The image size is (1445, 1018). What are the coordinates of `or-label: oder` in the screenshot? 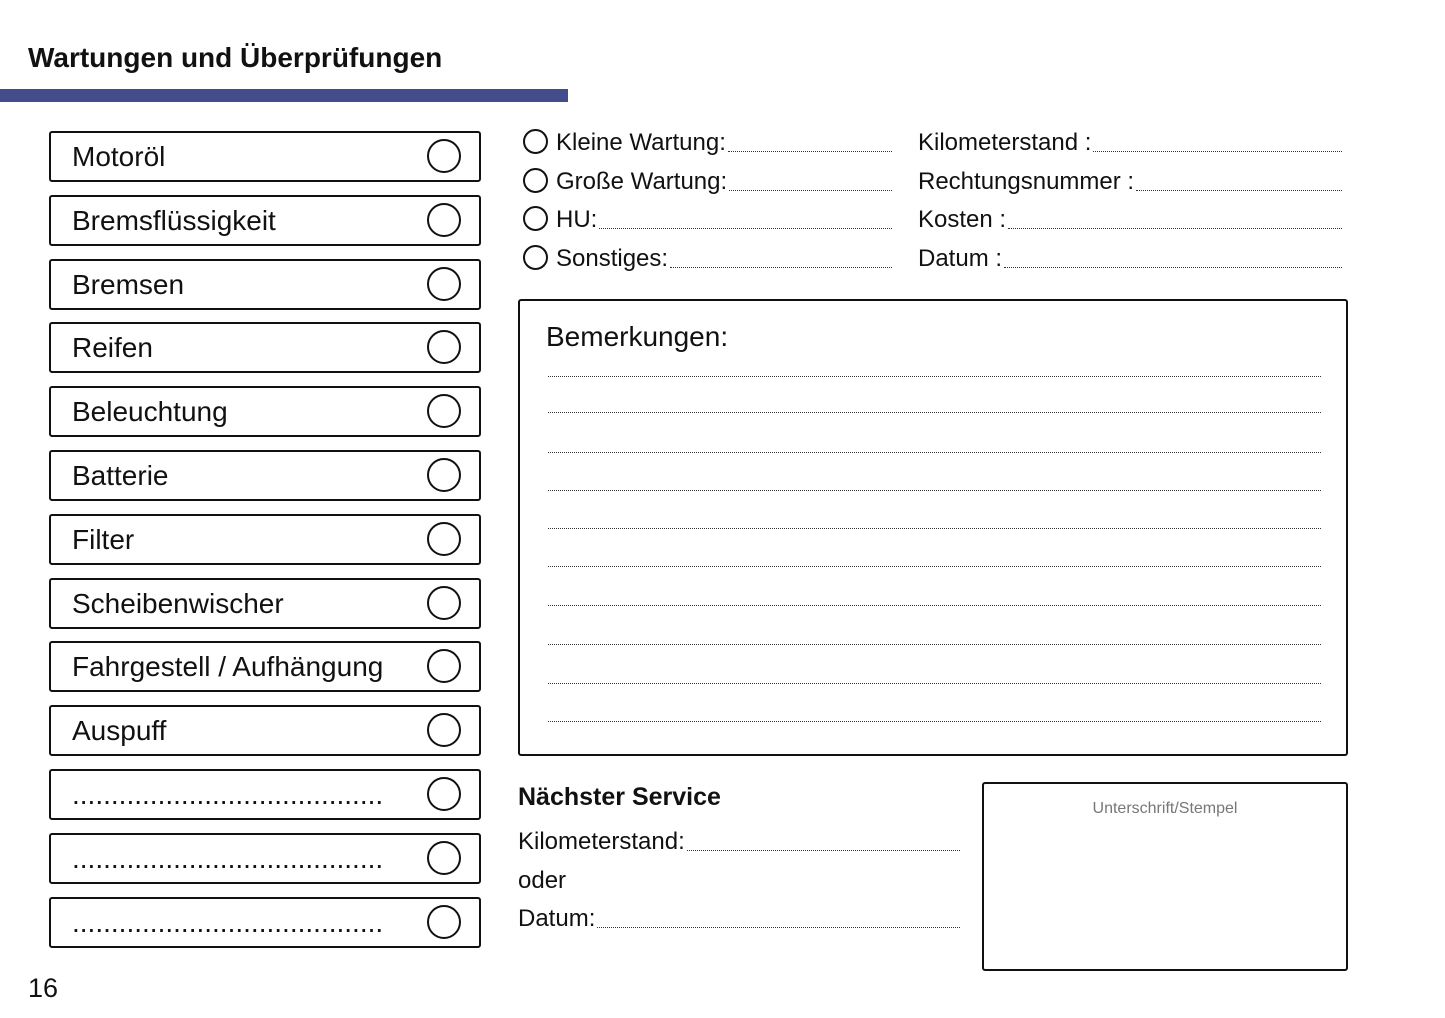 It's located at (542, 880).